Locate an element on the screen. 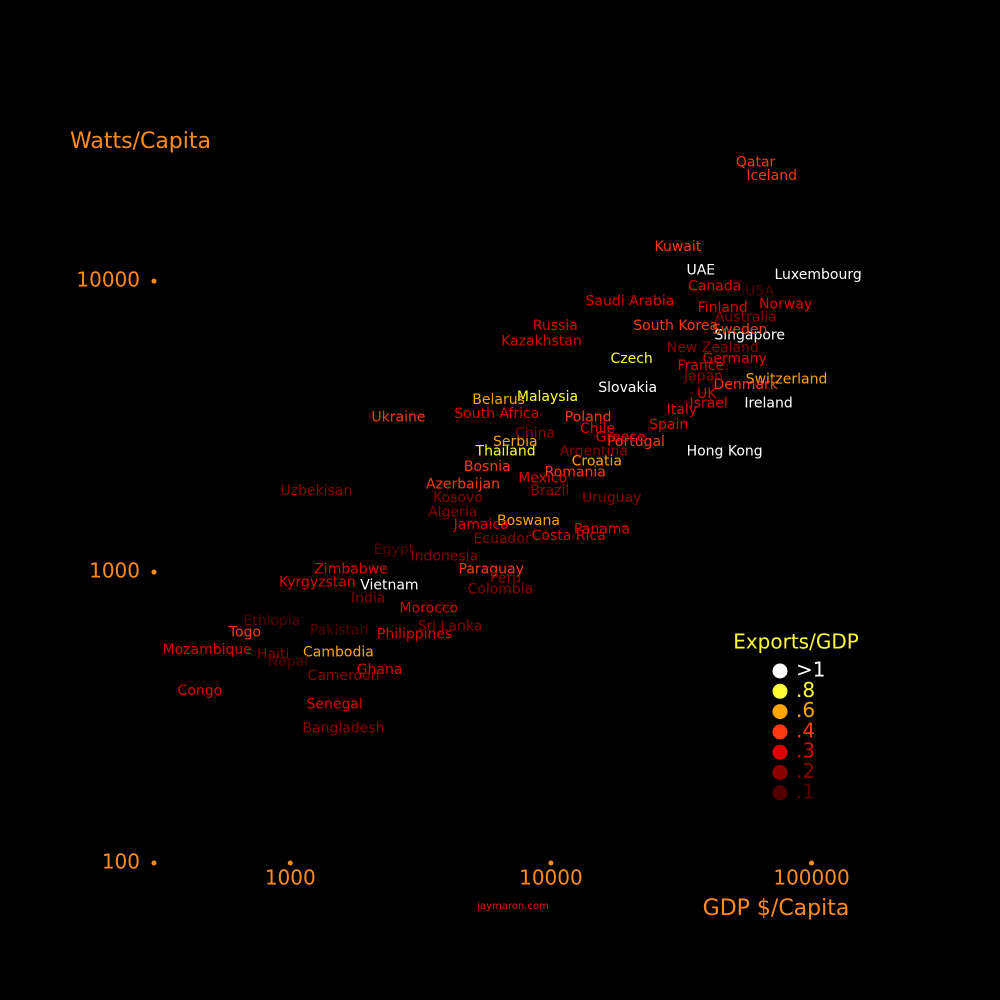 The height and width of the screenshot is (1000, 1000). credit: jaymaron.com is located at coordinates (512, 906).